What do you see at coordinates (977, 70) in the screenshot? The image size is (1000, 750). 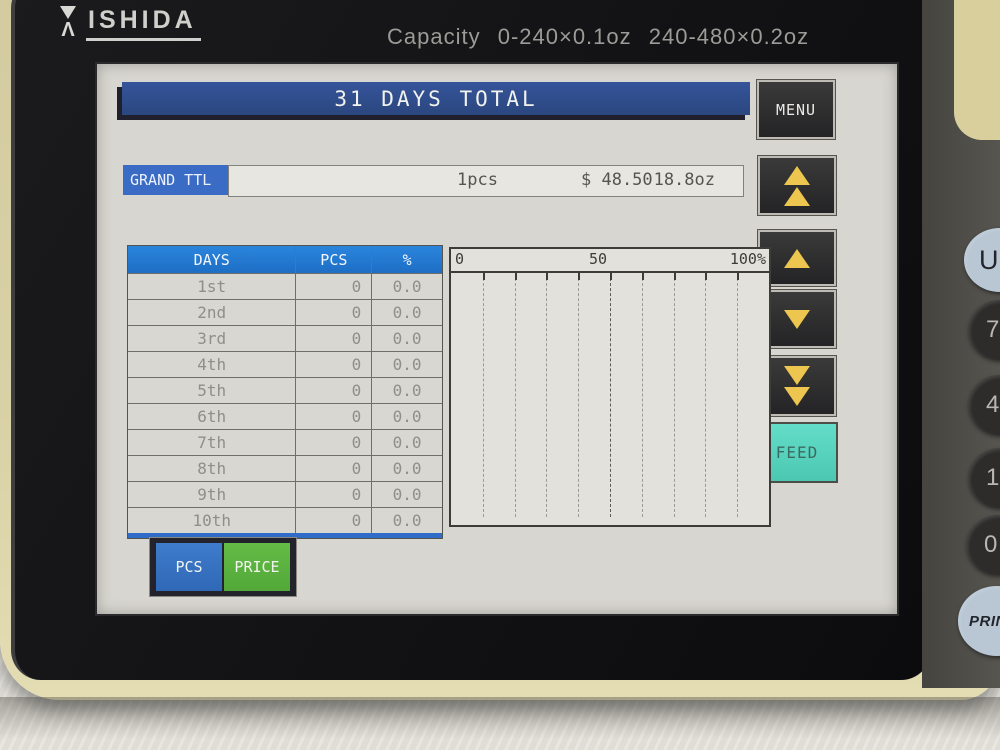 I see `scale-body-corner` at bounding box center [977, 70].